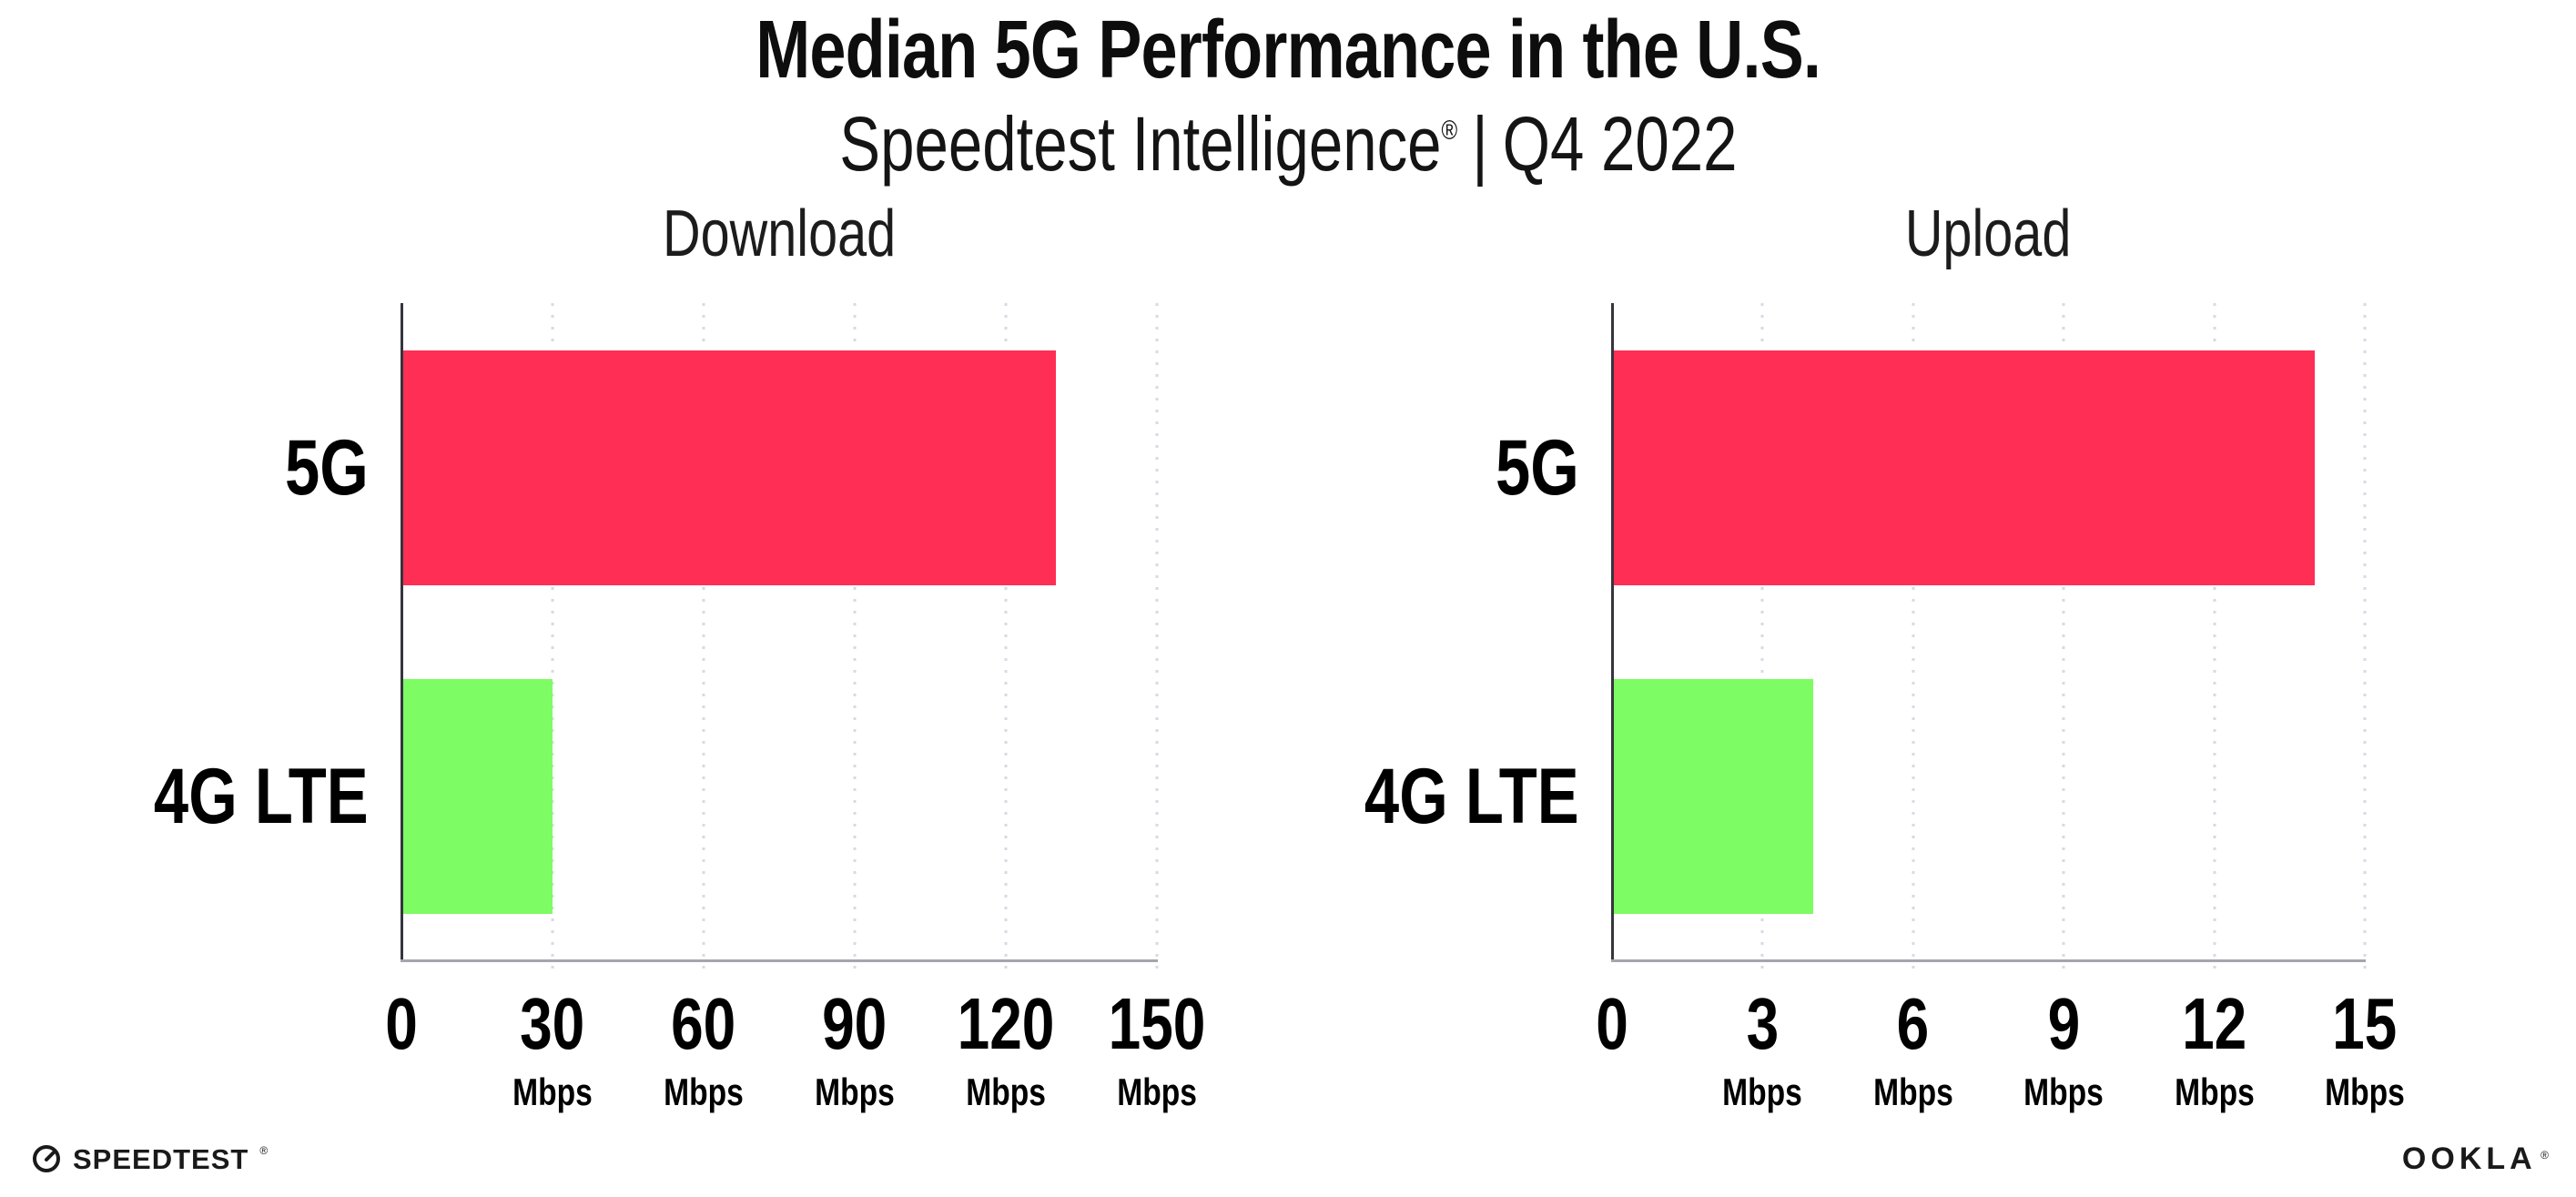  Describe the element at coordinates (1140, 144) in the screenshot. I see `subtitle-brand: Speedtest Intelligence` at that location.